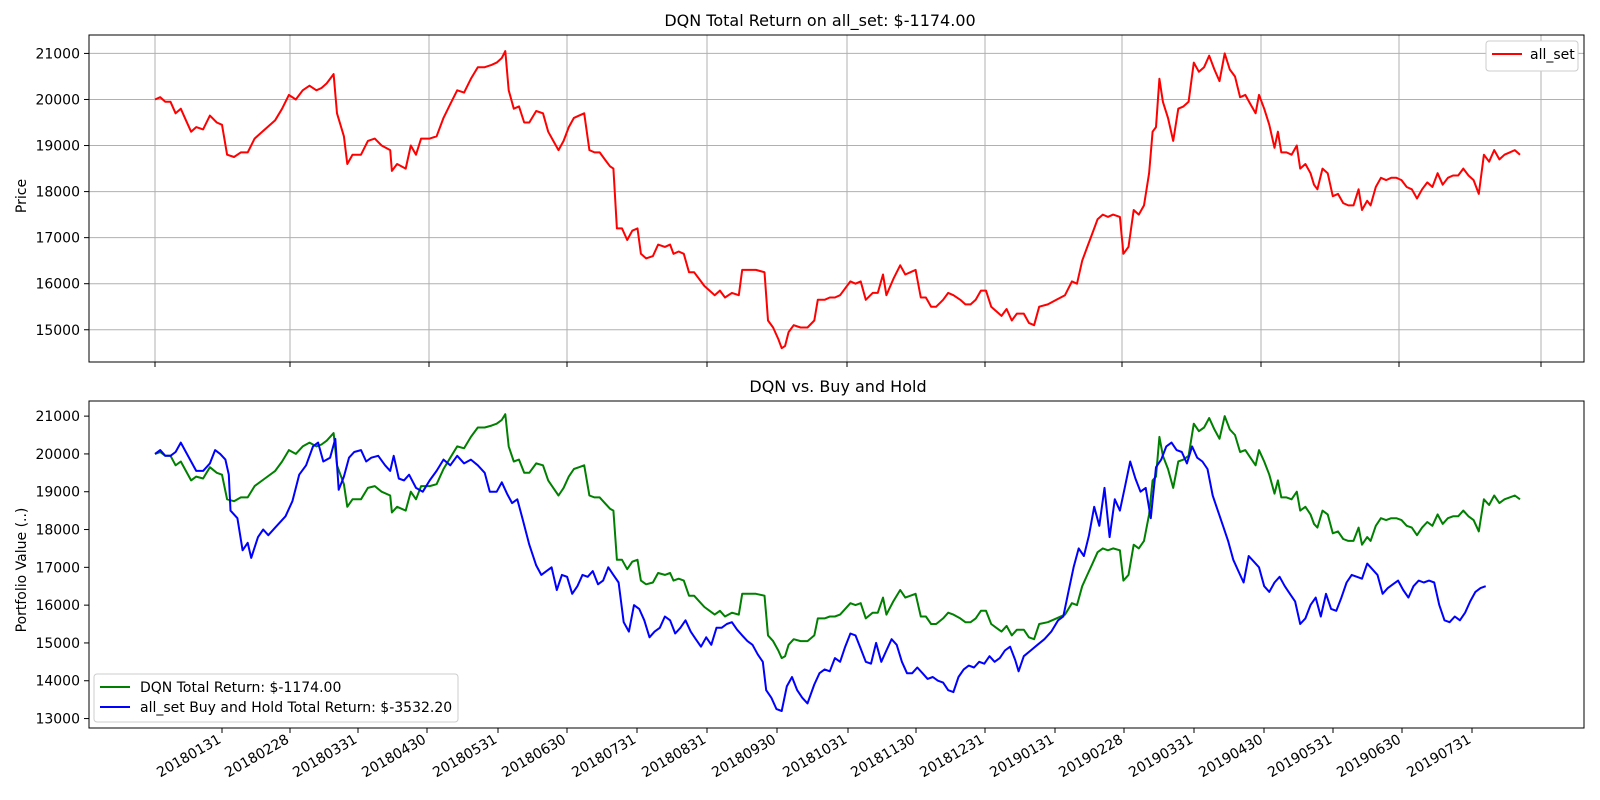  I want to click on portfolio-y-tick-label: 20000, so click(57, 455).